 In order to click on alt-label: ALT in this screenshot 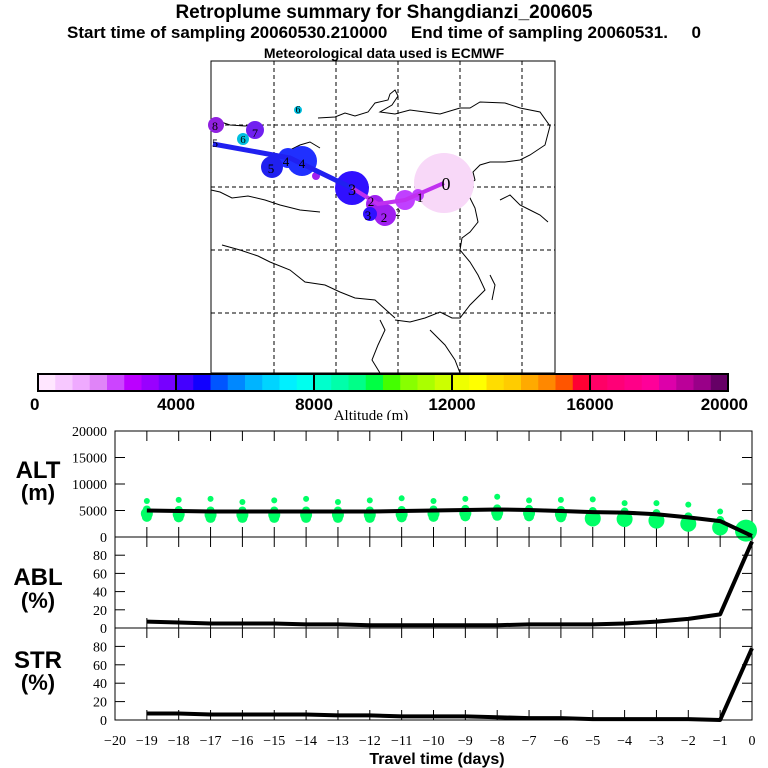, I will do `click(38, 470)`.